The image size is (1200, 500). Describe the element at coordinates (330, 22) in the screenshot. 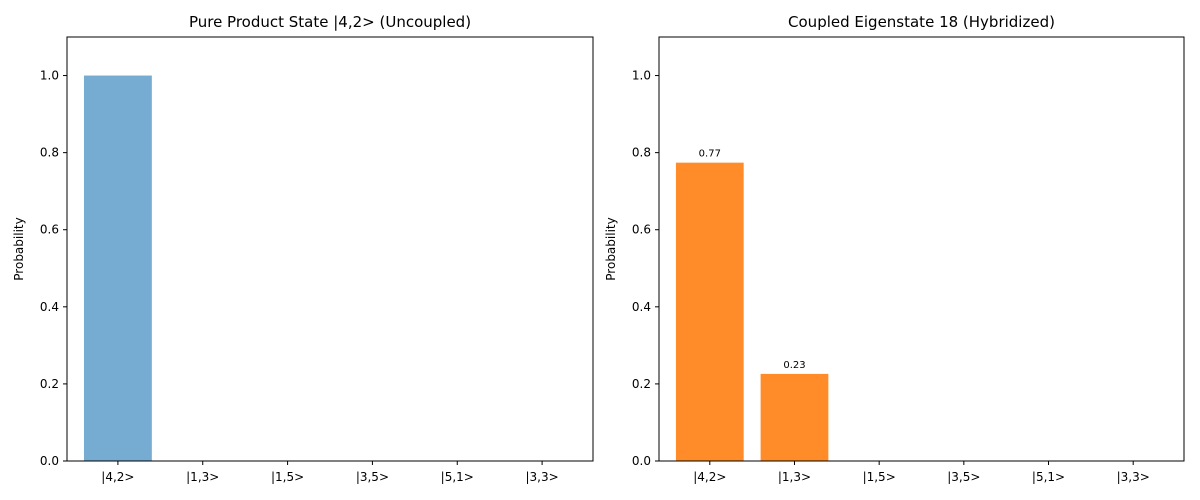

I see `chart-title: Pure Product State |4,2> (Uncoupled)` at that location.